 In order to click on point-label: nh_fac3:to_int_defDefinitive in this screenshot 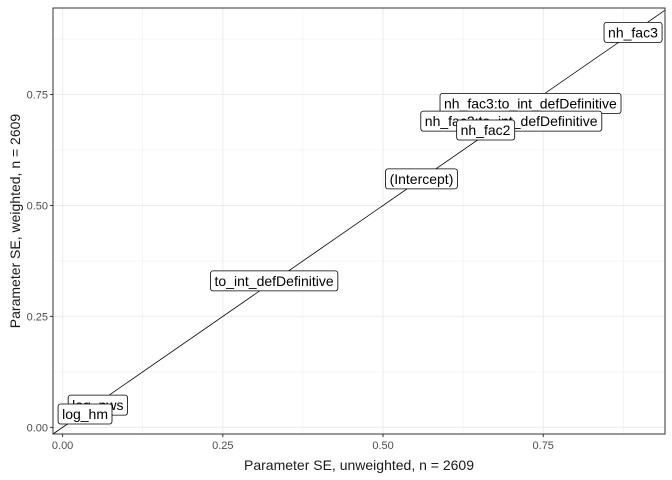, I will do `click(530, 103)`.